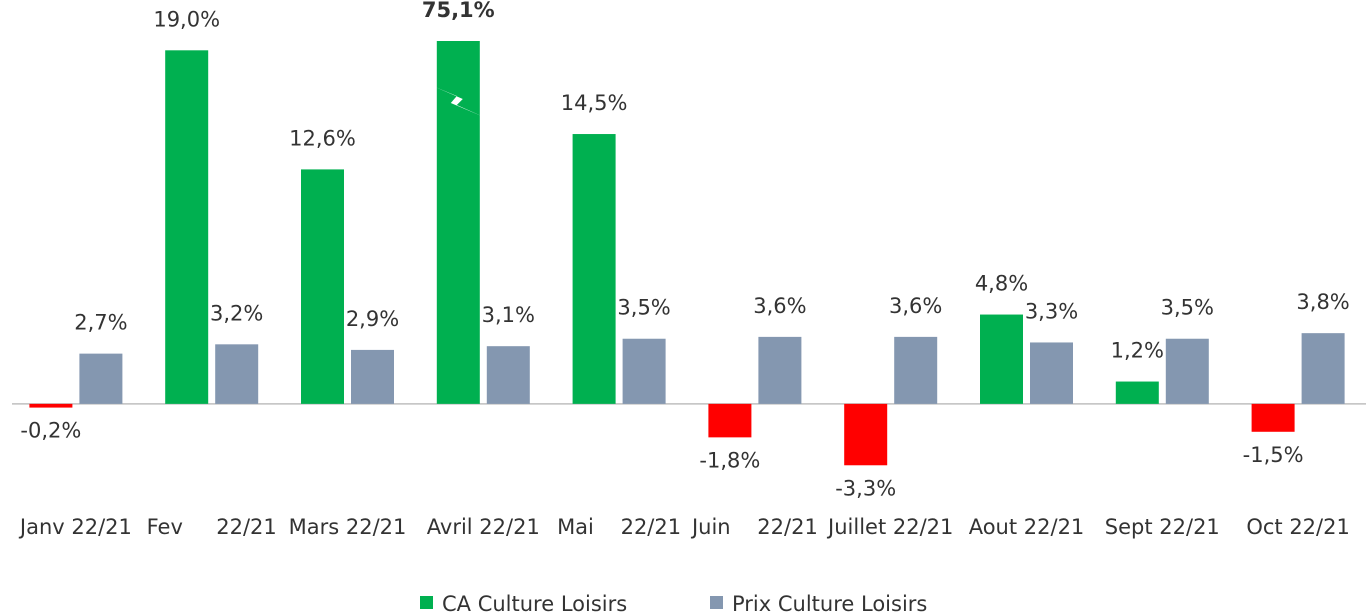  Describe the element at coordinates (50, 431) in the screenshot. I see `value-label: -0,2%` at that location.